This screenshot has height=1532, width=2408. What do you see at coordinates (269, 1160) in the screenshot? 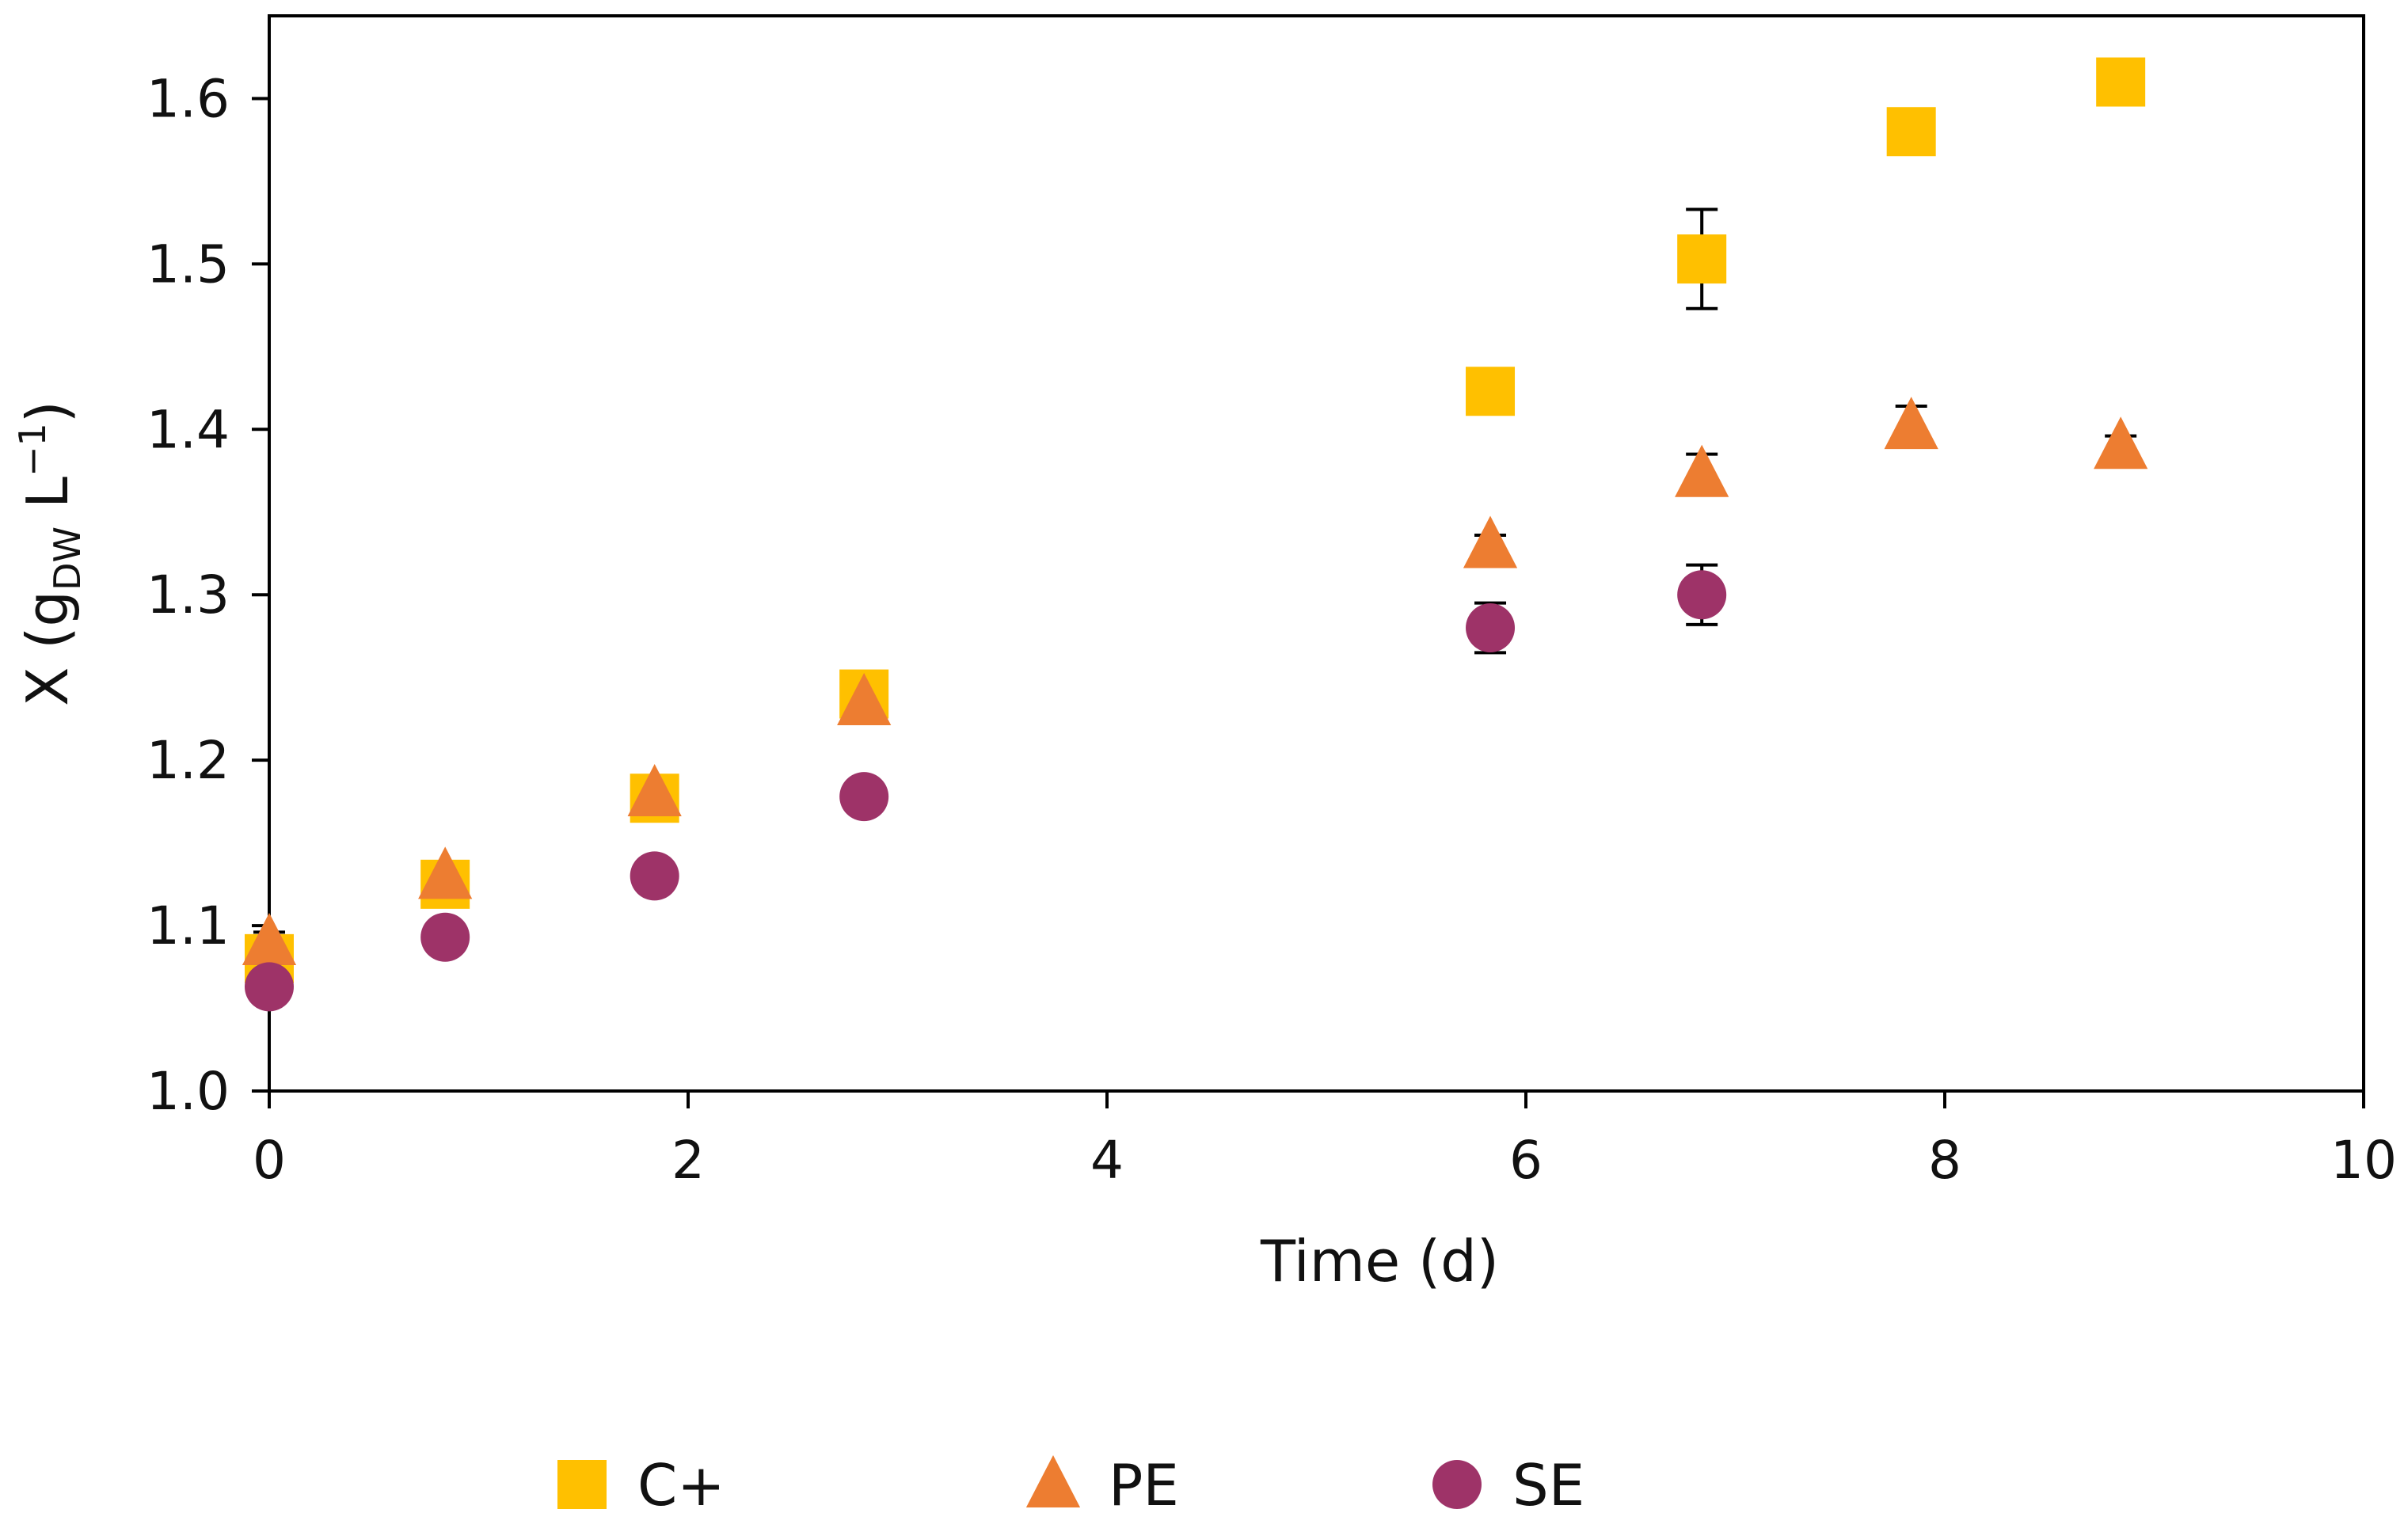
I see `x-tick-label: 0` at bounding box center [269, 1160].